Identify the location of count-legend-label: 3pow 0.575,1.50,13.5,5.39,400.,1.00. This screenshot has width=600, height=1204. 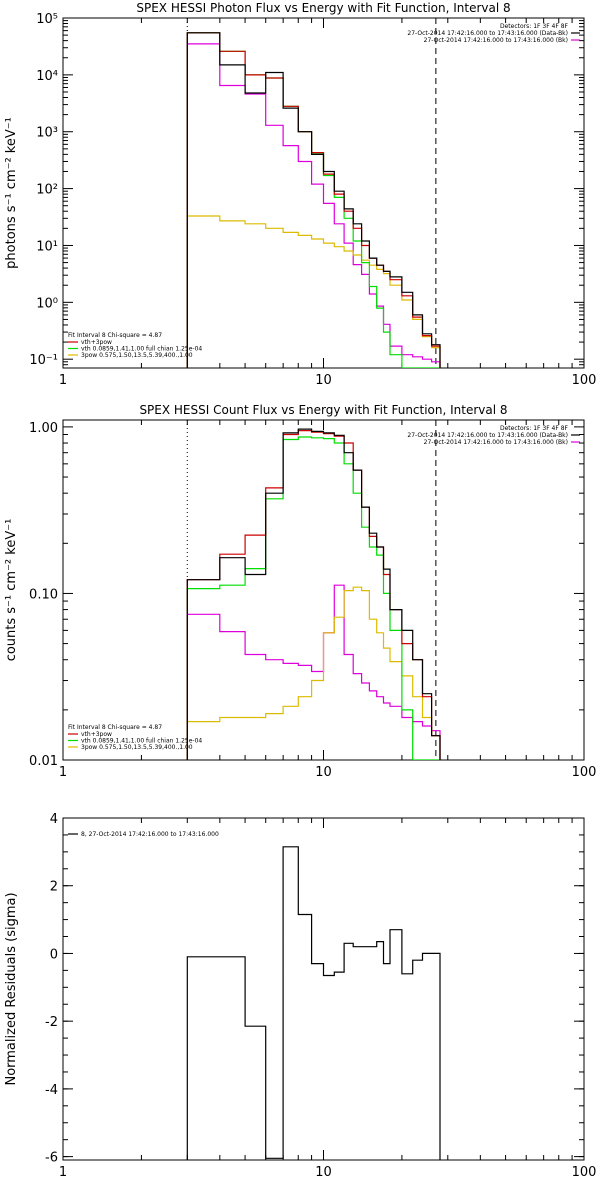
(137, 747).